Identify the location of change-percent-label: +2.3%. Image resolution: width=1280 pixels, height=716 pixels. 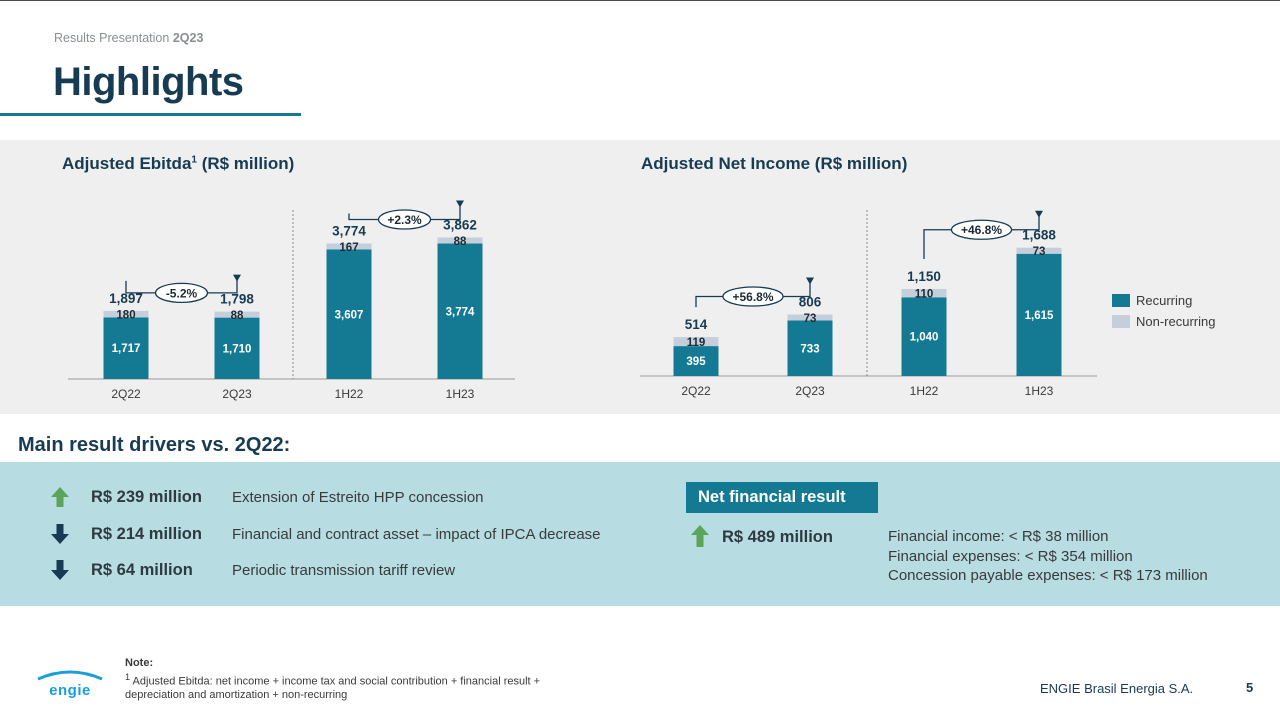
(404, 220).